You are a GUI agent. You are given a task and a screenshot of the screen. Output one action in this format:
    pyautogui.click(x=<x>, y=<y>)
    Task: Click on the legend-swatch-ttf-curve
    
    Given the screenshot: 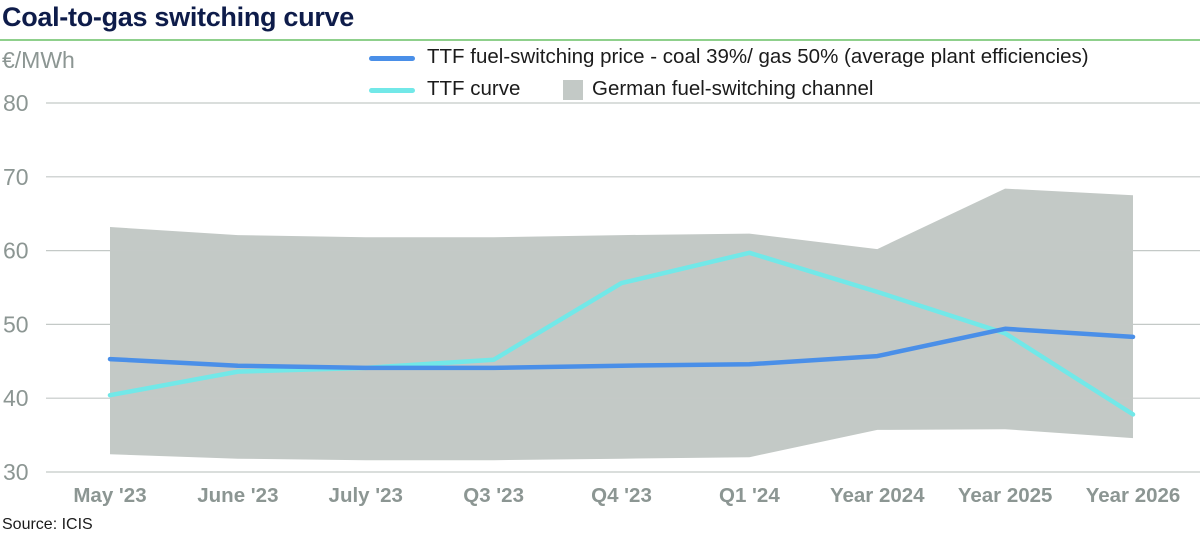 What is the action you would take?
    pyautogui.click(x=392, y=90)
    